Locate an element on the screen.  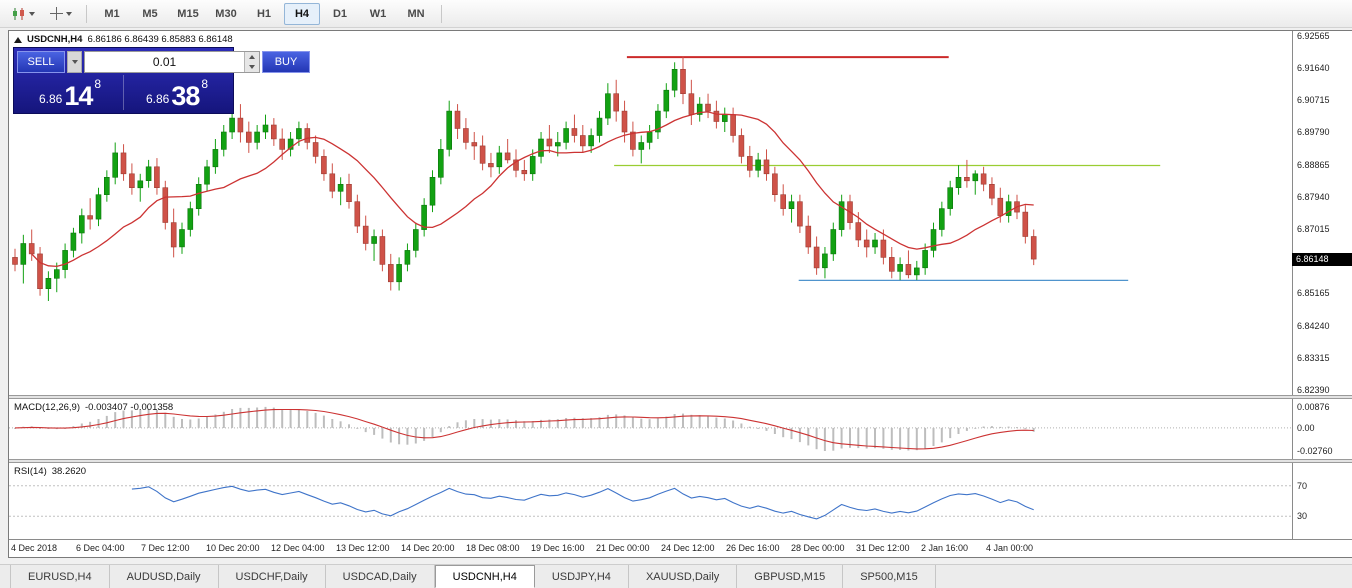
chart-type-button is located at coordinates (23, 14).